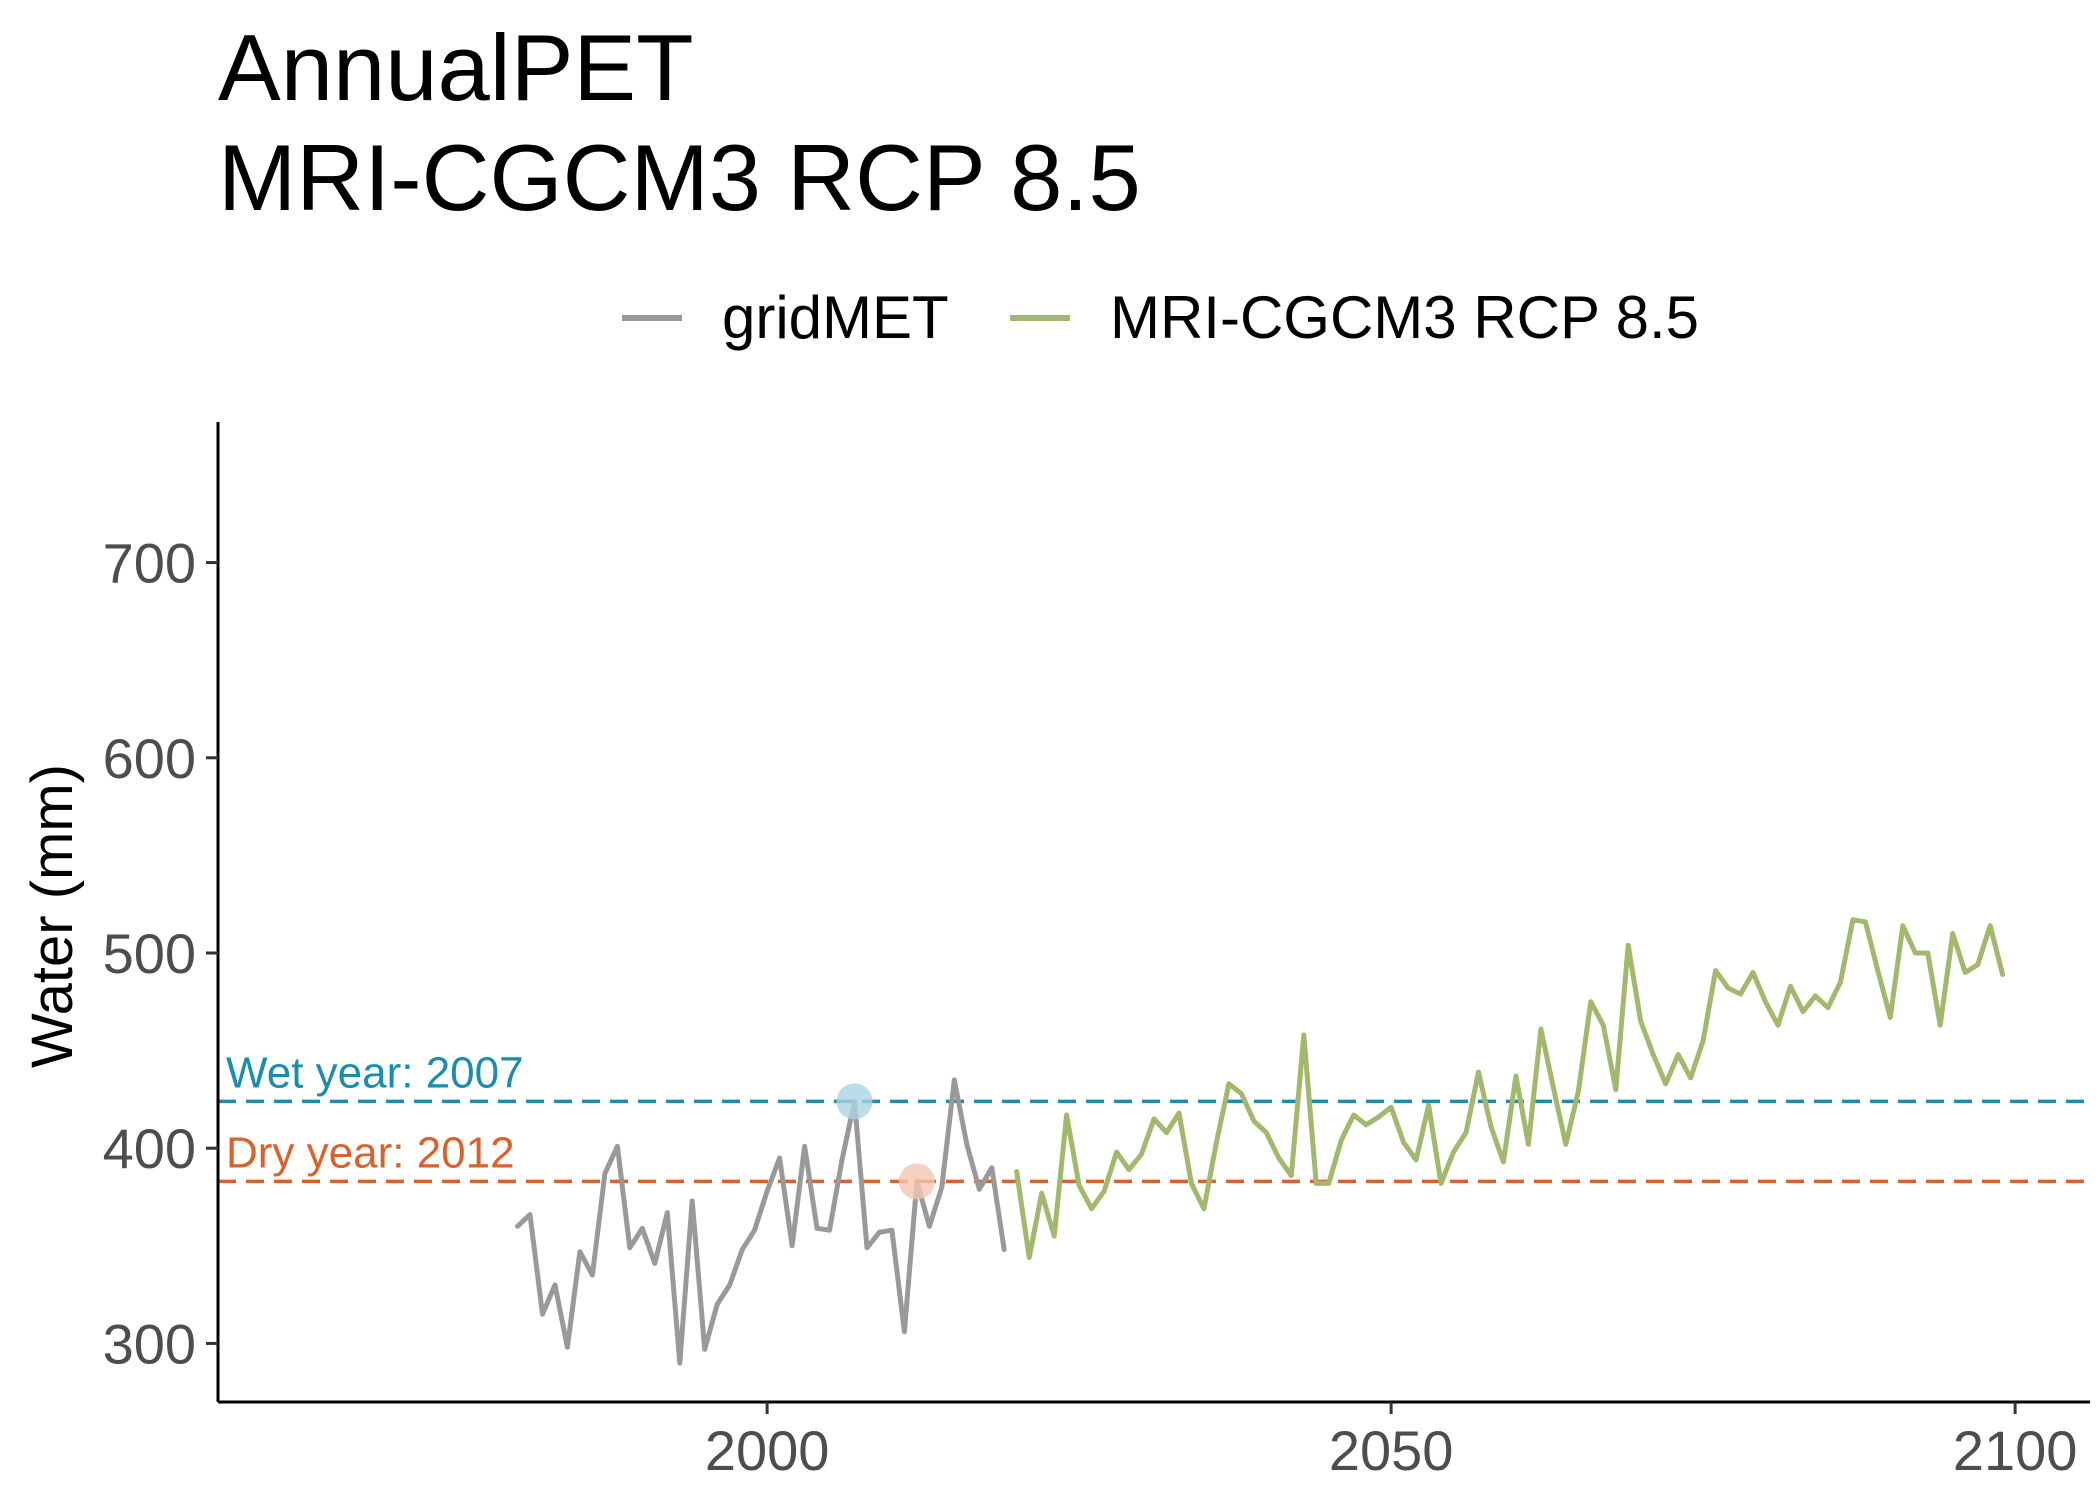 The image size is (2100, 1499). What do you see at coordinates (916, 1181) in the screenshot?
I see `highlight-point-dry` at bounding box center [916, 1181].